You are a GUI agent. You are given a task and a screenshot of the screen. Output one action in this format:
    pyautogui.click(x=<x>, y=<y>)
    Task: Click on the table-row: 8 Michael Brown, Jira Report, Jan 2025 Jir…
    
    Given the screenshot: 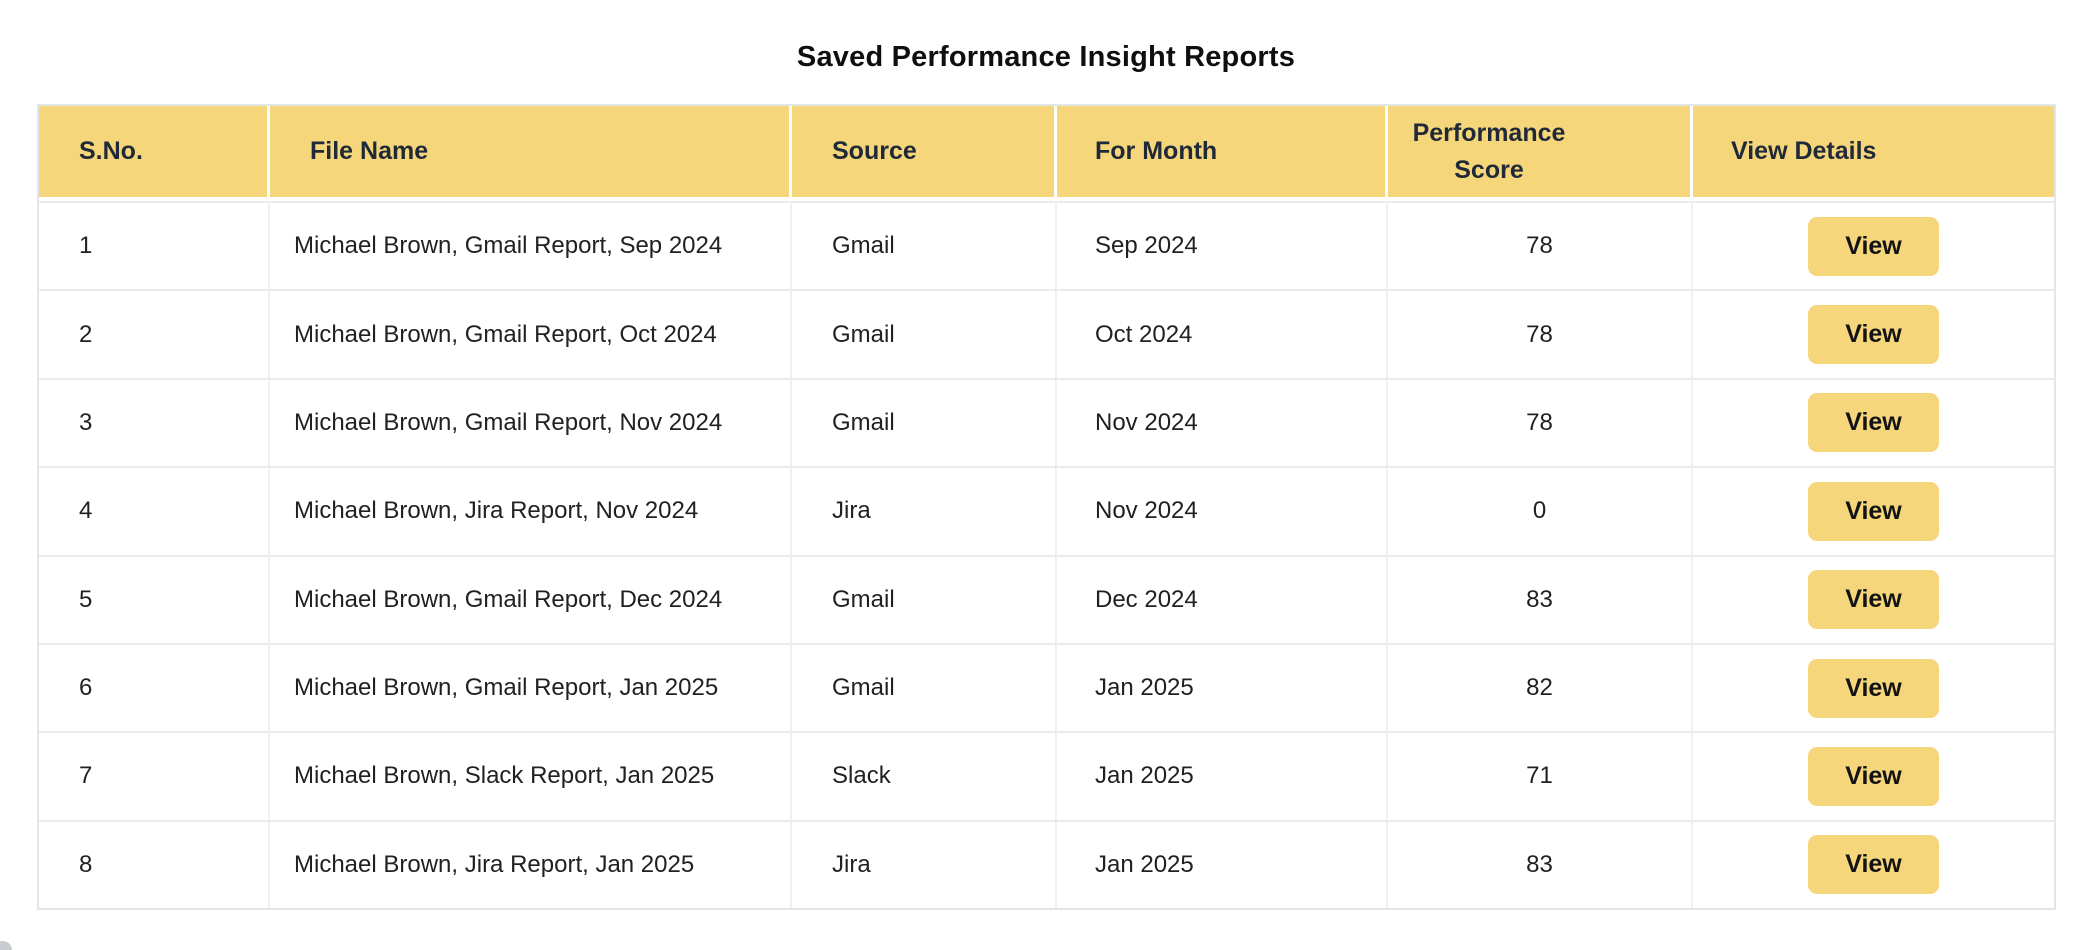 What is the action you would take?
    pyautogui.click(x=1046, y=863)
    